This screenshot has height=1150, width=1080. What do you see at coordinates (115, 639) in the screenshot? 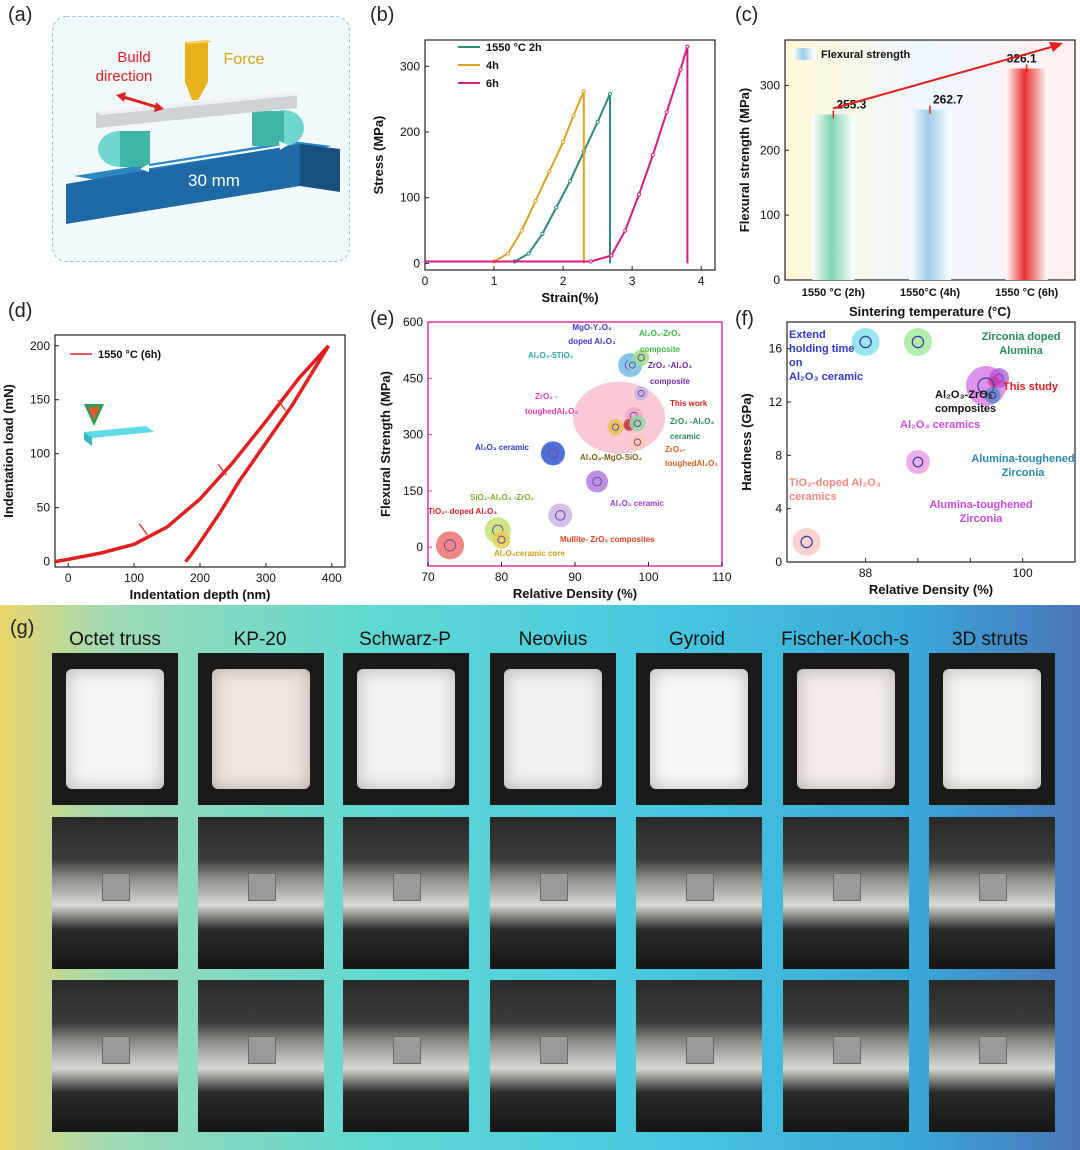
I see `title-octet-truss: Octet truss` at bounding box center [115, 639].